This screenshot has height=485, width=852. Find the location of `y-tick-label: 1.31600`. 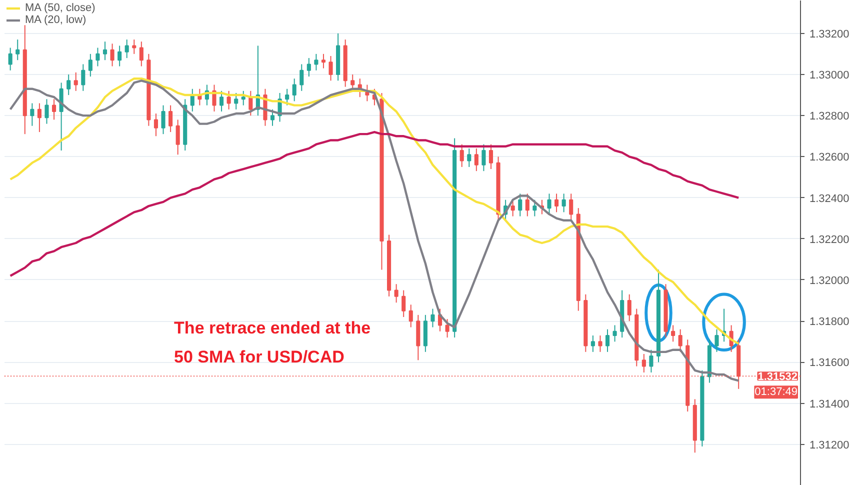

y-tick-label: 1.31600 is located at coordinates (830, 363).